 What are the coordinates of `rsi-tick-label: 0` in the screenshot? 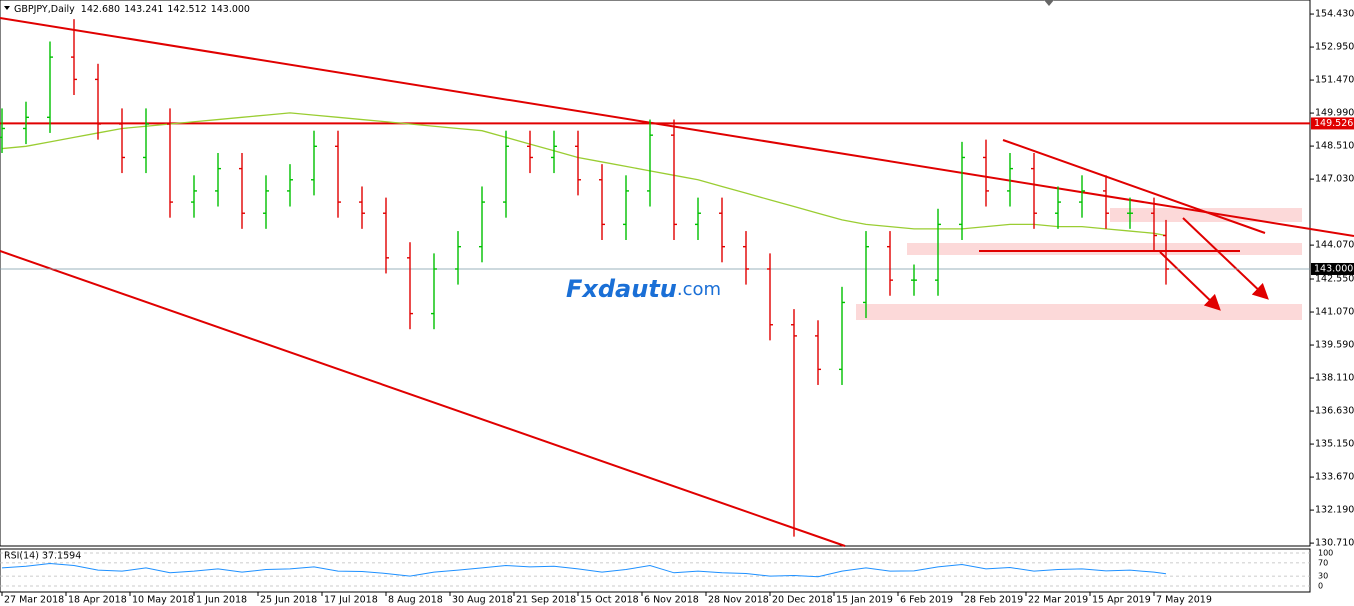 It's located at (1320, 586).